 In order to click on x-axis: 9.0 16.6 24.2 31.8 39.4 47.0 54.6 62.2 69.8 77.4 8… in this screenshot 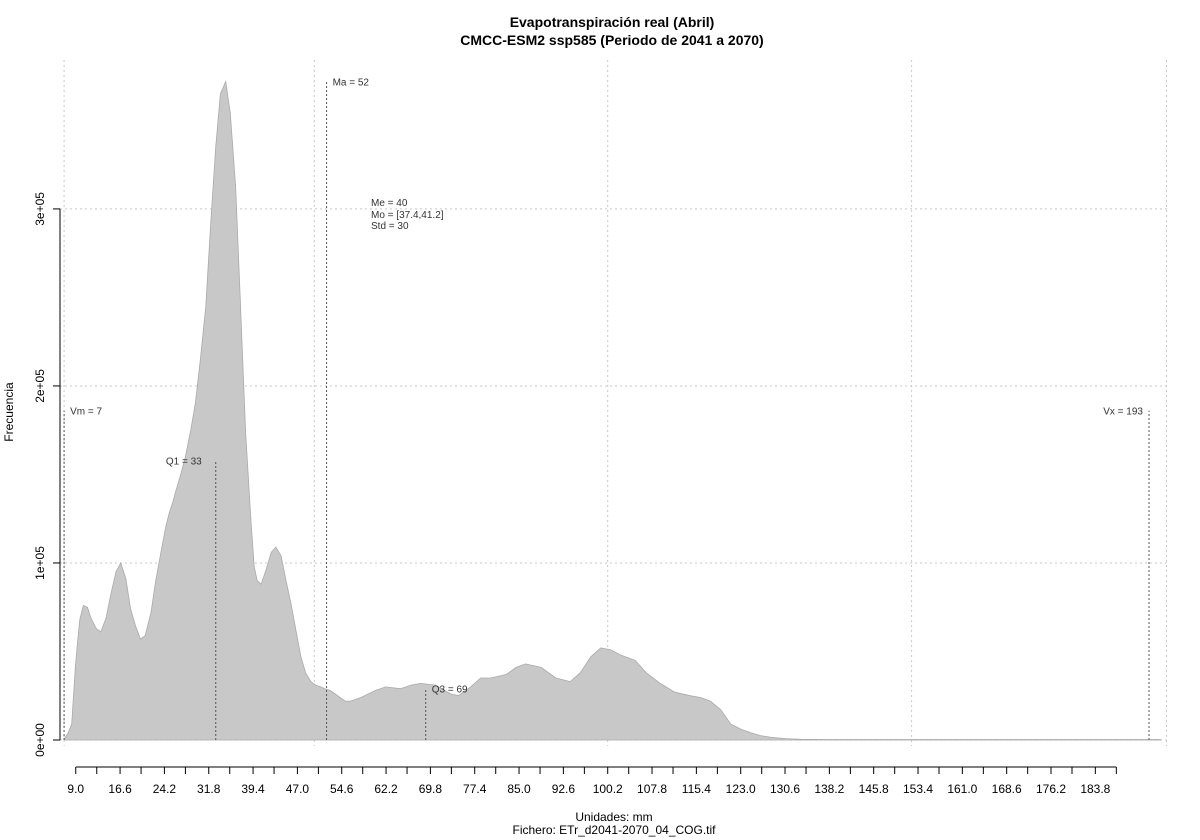, I will do `click(592, 781)`.